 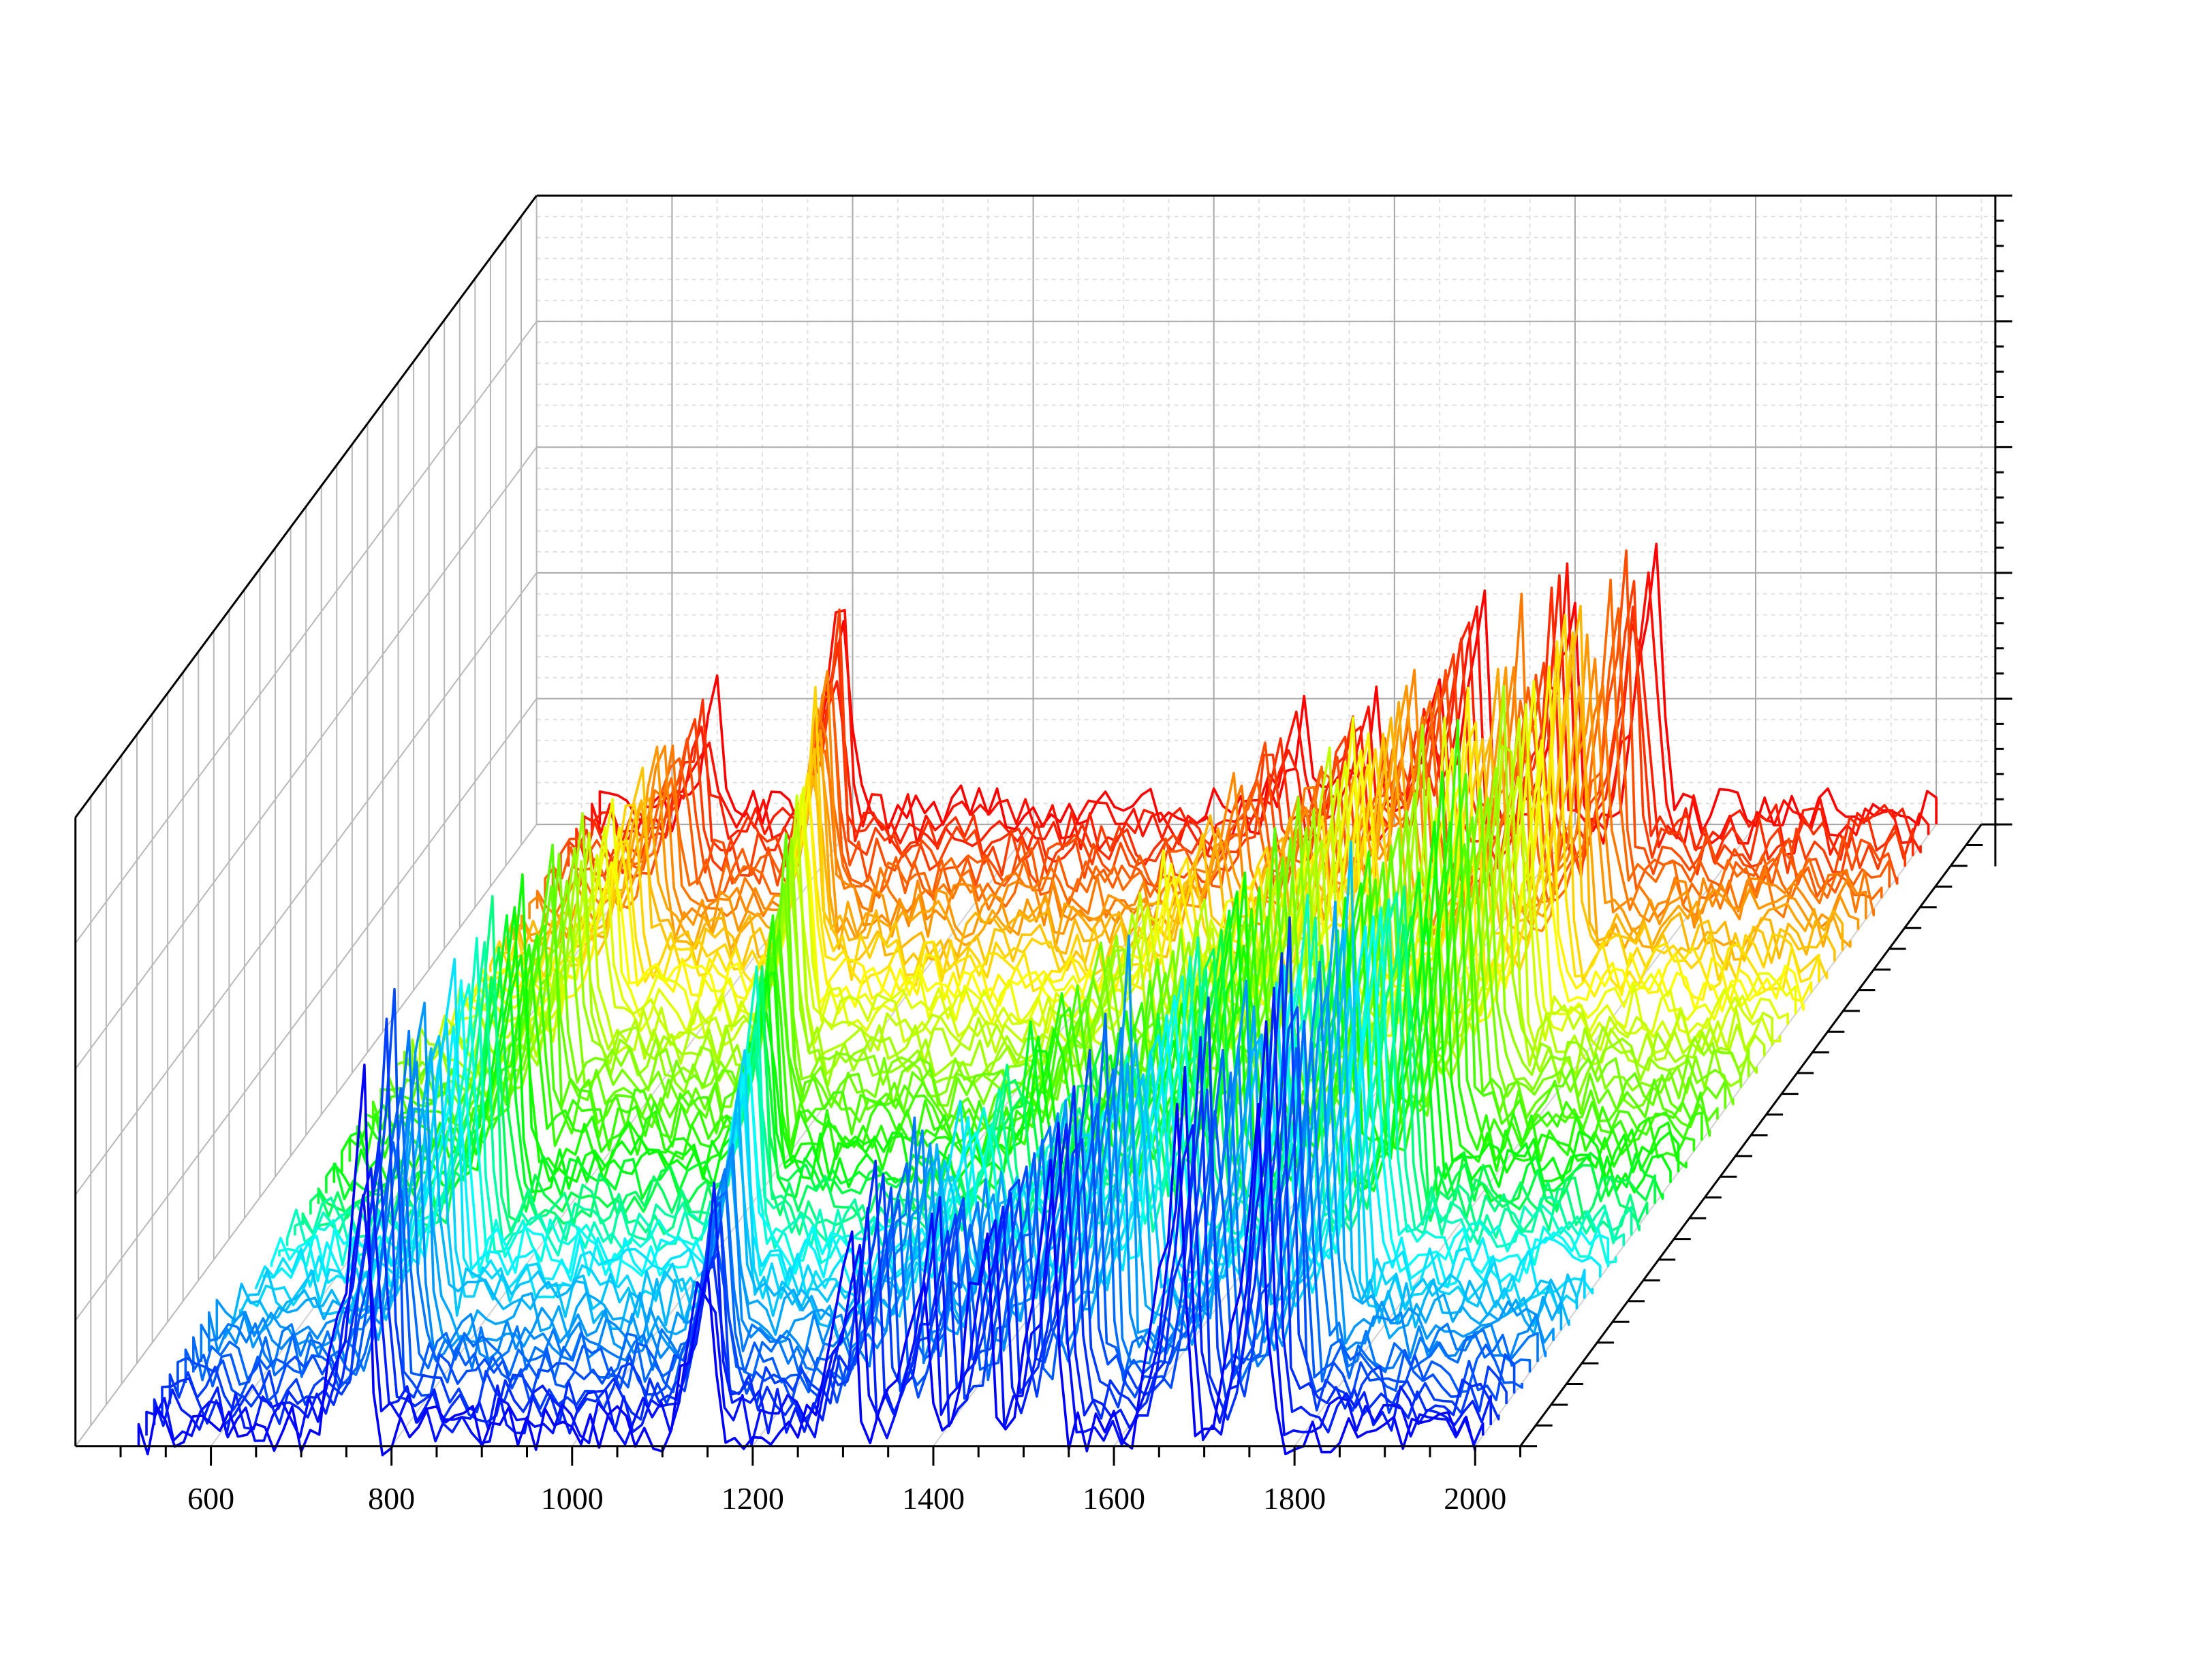 I want to click on x-tick-label: 1800, so click(x=1294, y=1498).